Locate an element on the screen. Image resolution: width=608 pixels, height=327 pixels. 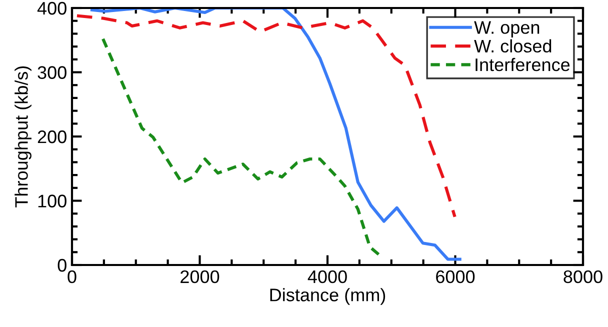
legend-label: W. closed is located at coordinates (513, 46).